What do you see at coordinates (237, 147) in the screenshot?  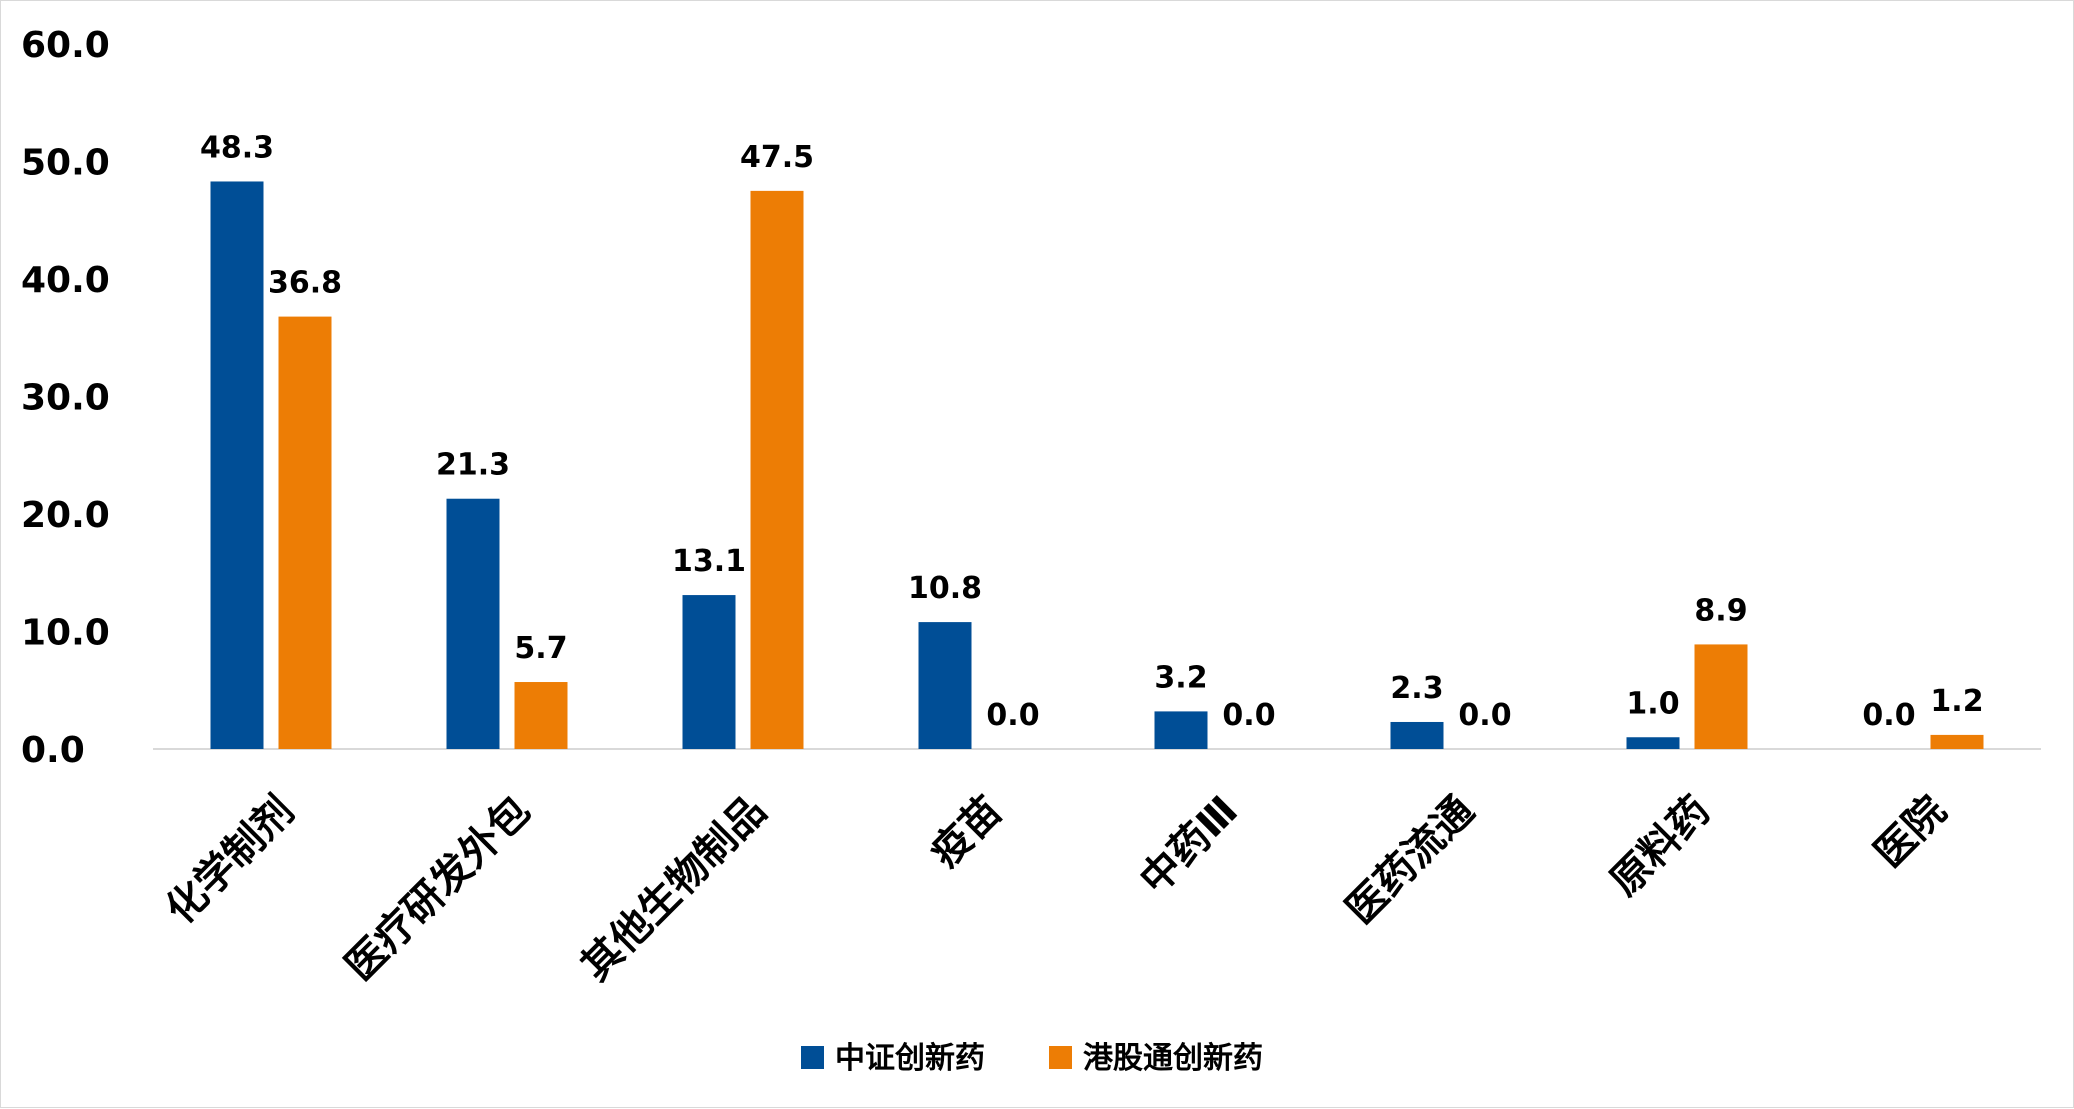 I see `data-label: 48.3` at bounding box center [237, 147].